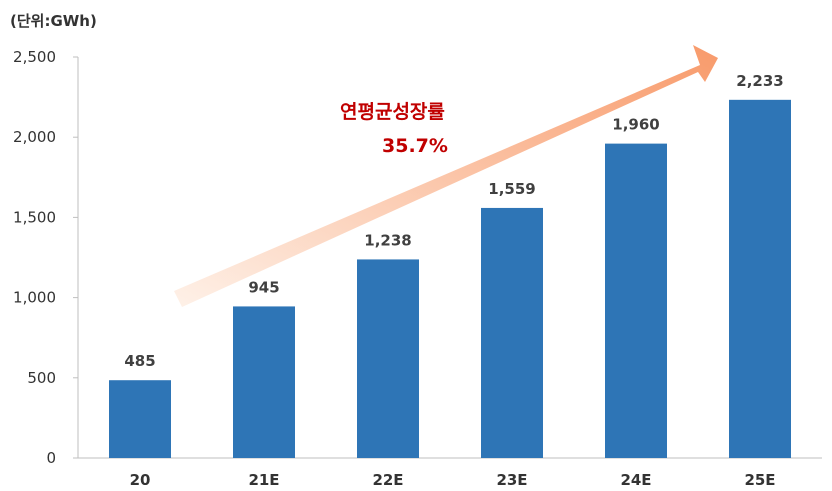 This screenshot has height=491, width=832. I want to click on x-tick-label: 20, so click(140, 480).